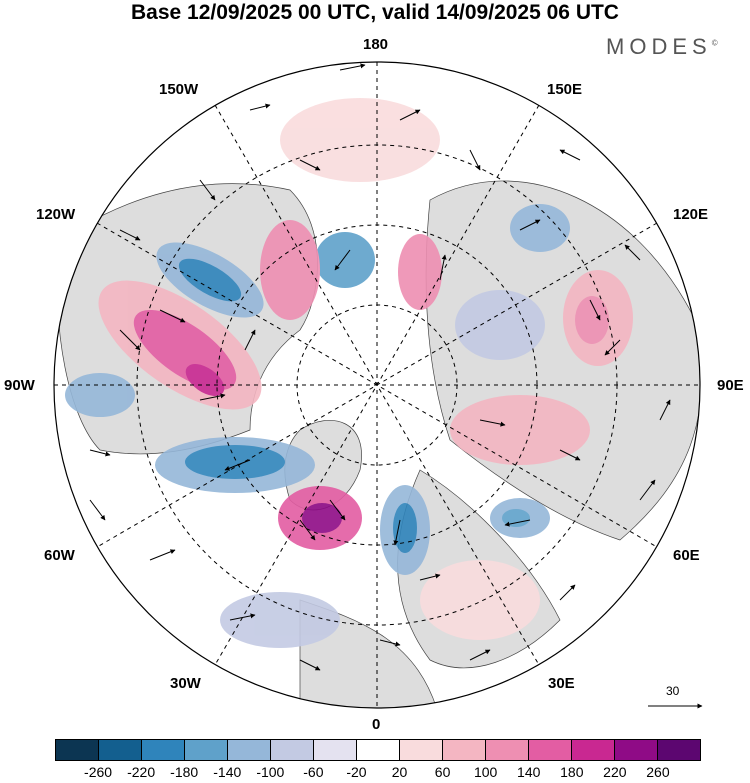 Image resolution: width=750 pixels, height=783 pixels. I want to click on anomaly-positive-eurasia, so click(480, 600).